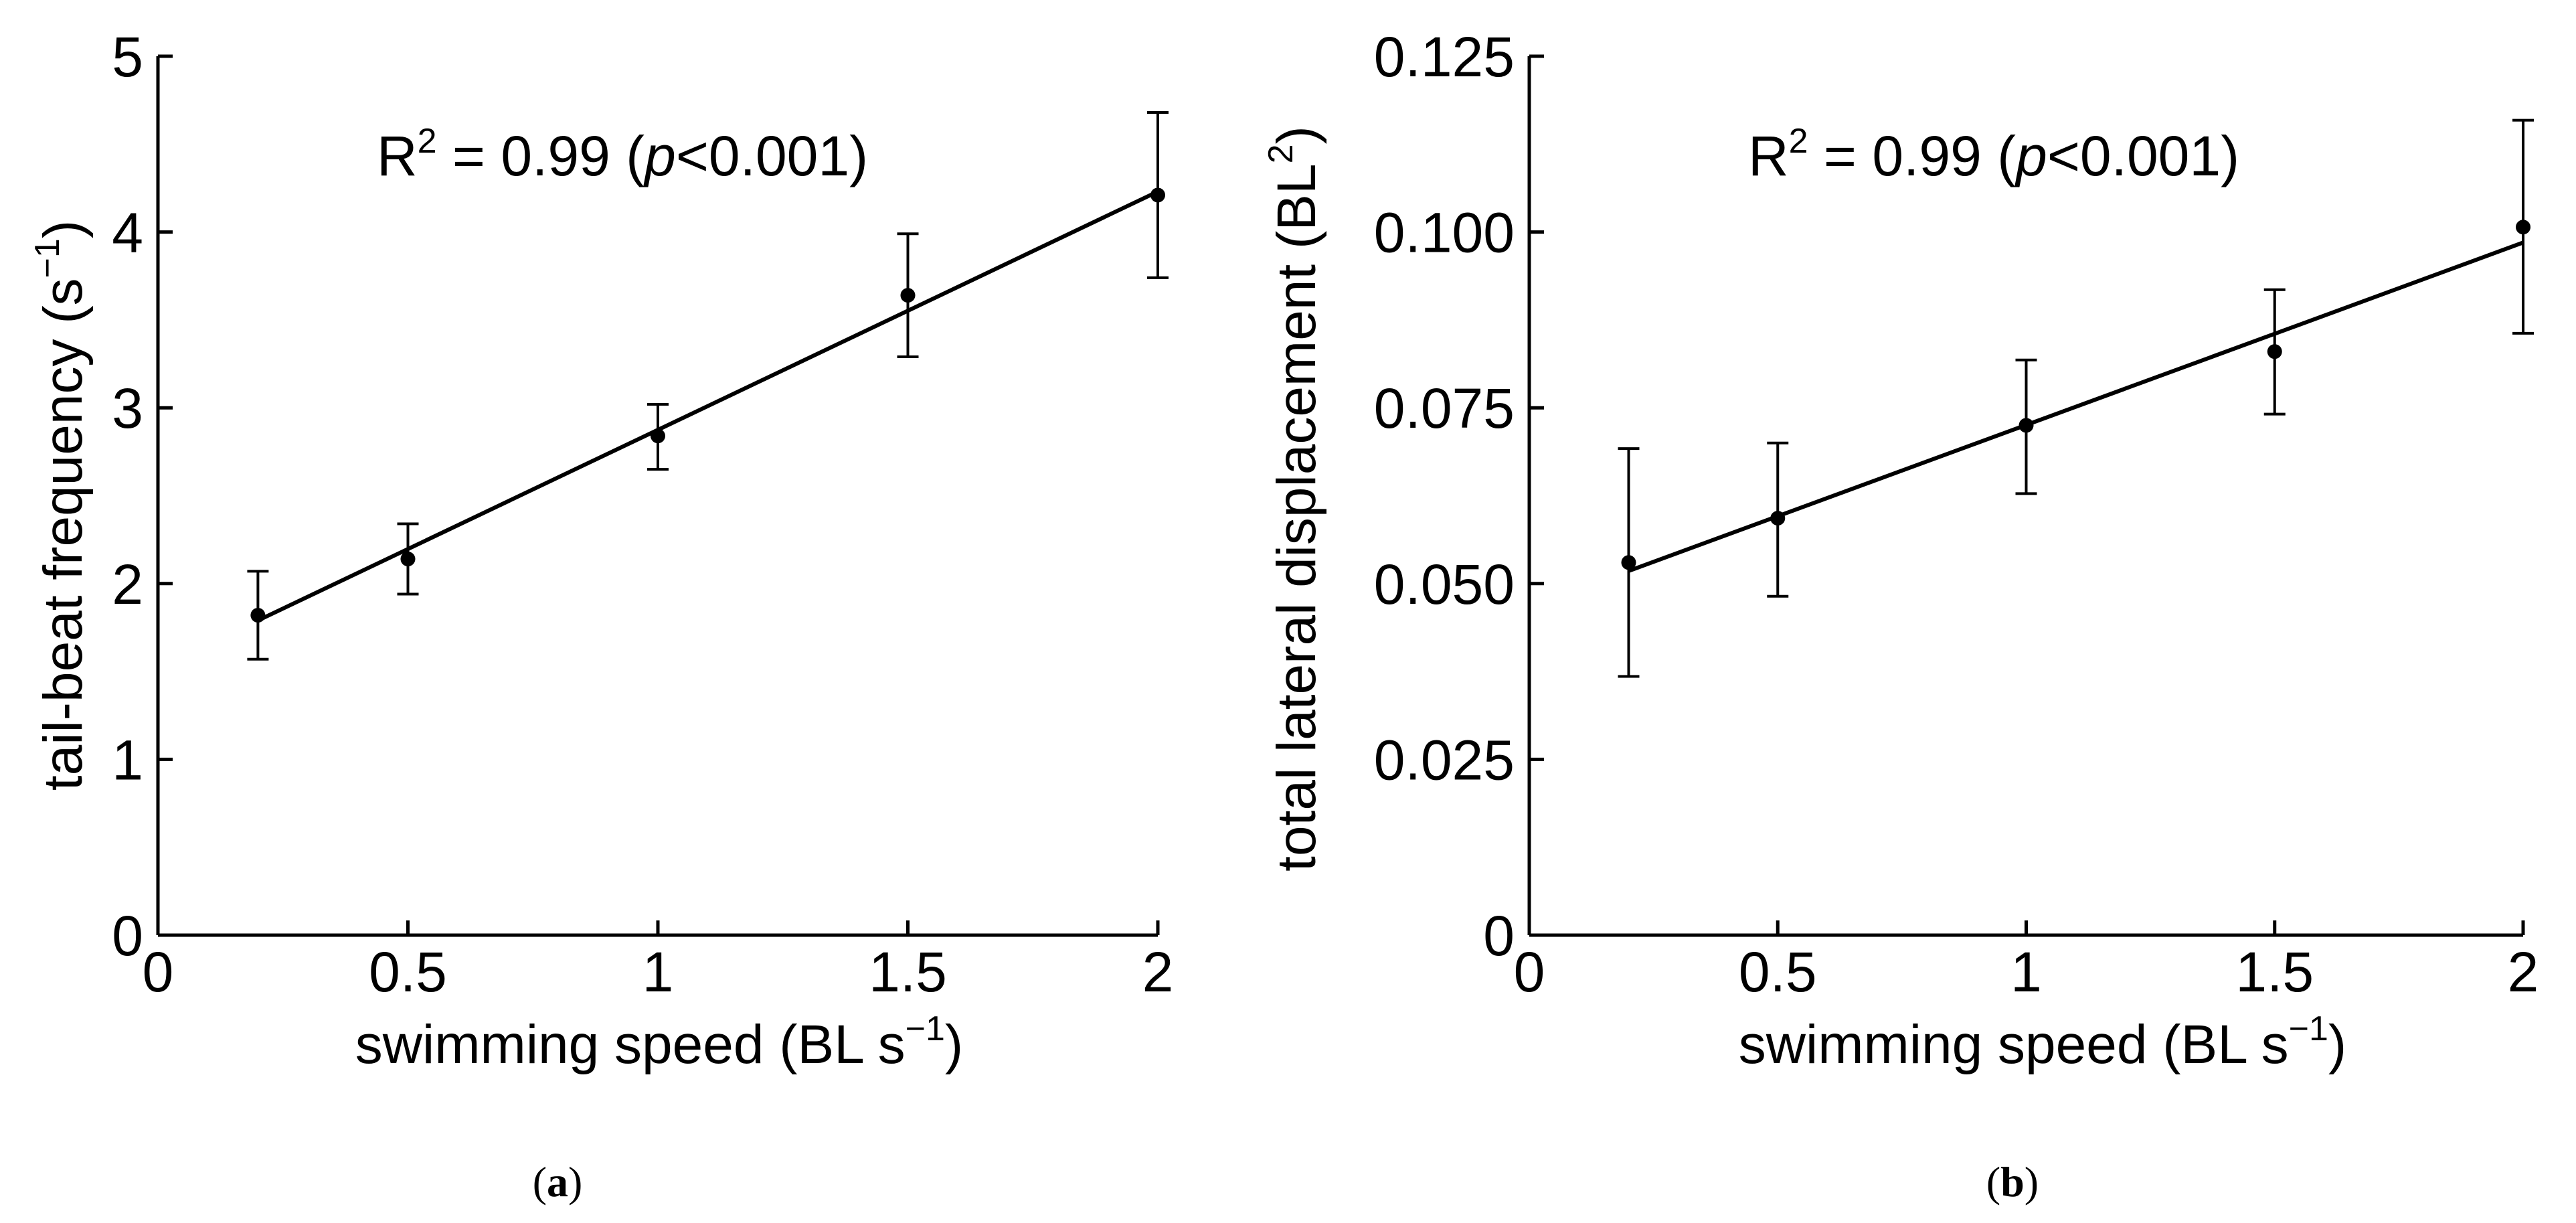 This screenshot has height=1223, width=2576. Describe the element at coordinates (1294, 499) in the screenshot. I see `y-axis-title-b: total lateral displacement (BL2)` at that location.